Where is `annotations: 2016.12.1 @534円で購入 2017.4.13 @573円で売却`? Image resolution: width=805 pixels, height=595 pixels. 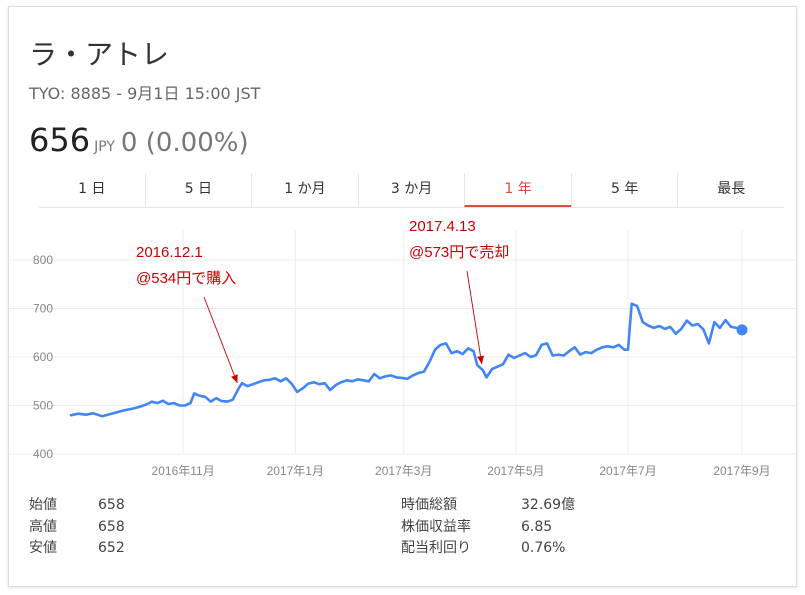
annotations: 2016.12.1 @534円で購入 2017.4.13 @573円で売却 is located at coordinates (322, 252).